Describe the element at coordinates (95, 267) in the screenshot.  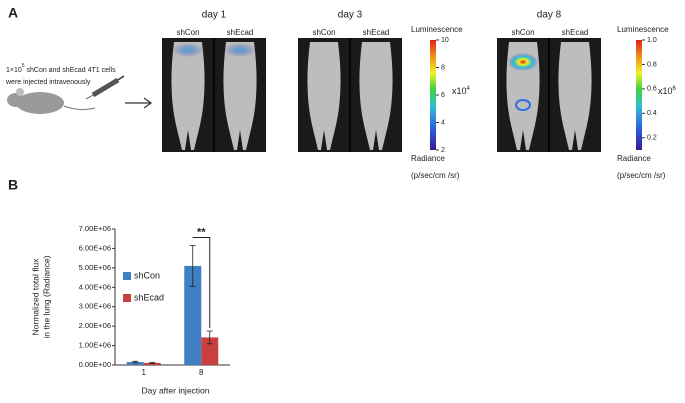
I see `y-tick-label: 5.00E+06` at that location.